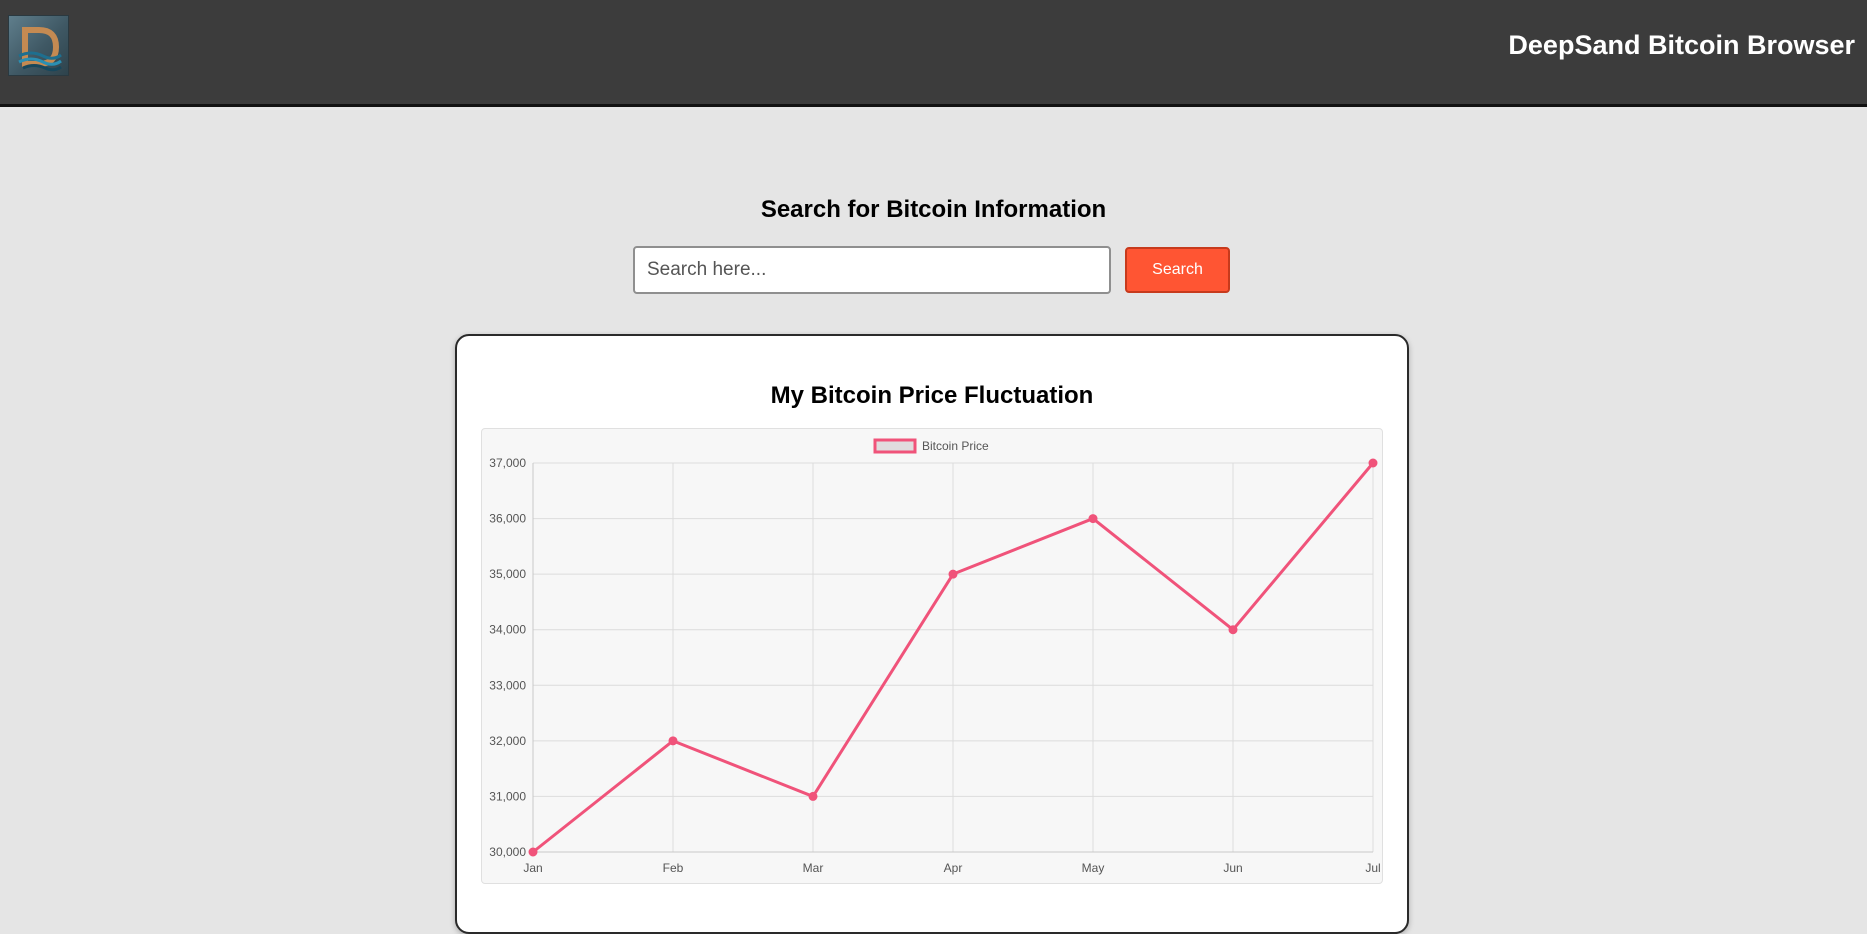 Image resolution: width=1867 pixels, height=934 pixels. I want to click on legend-swatch, so click(895, 446).